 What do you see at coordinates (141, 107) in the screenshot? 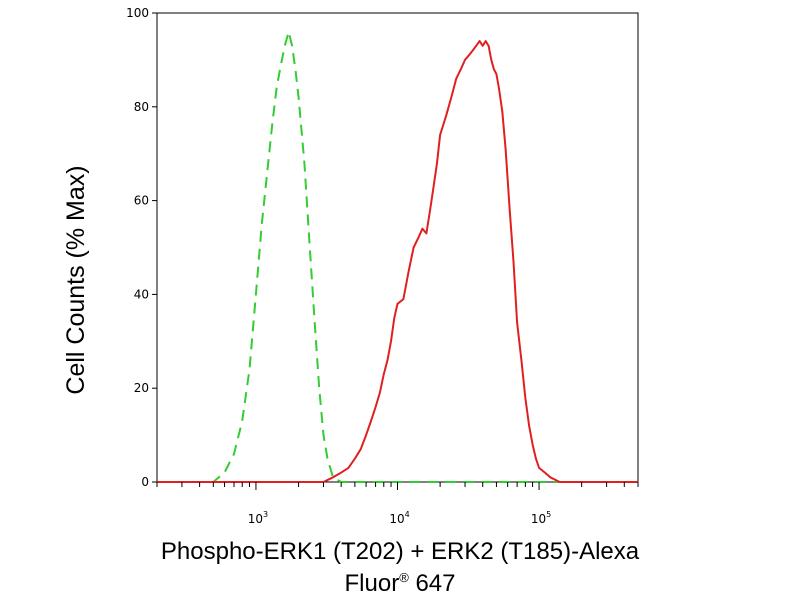
I see `y-tick-label: 80` at bounding box center [141, 107].